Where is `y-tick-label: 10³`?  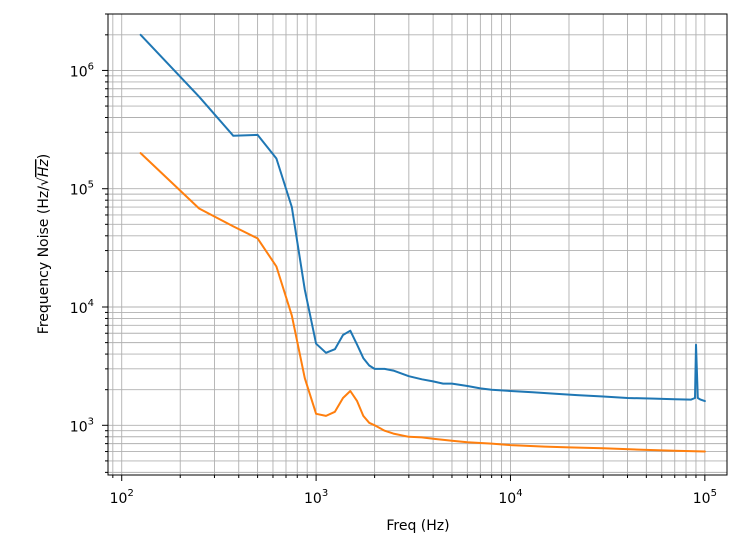 y-tick-label: 10³ is located at coordinates (82, 425).